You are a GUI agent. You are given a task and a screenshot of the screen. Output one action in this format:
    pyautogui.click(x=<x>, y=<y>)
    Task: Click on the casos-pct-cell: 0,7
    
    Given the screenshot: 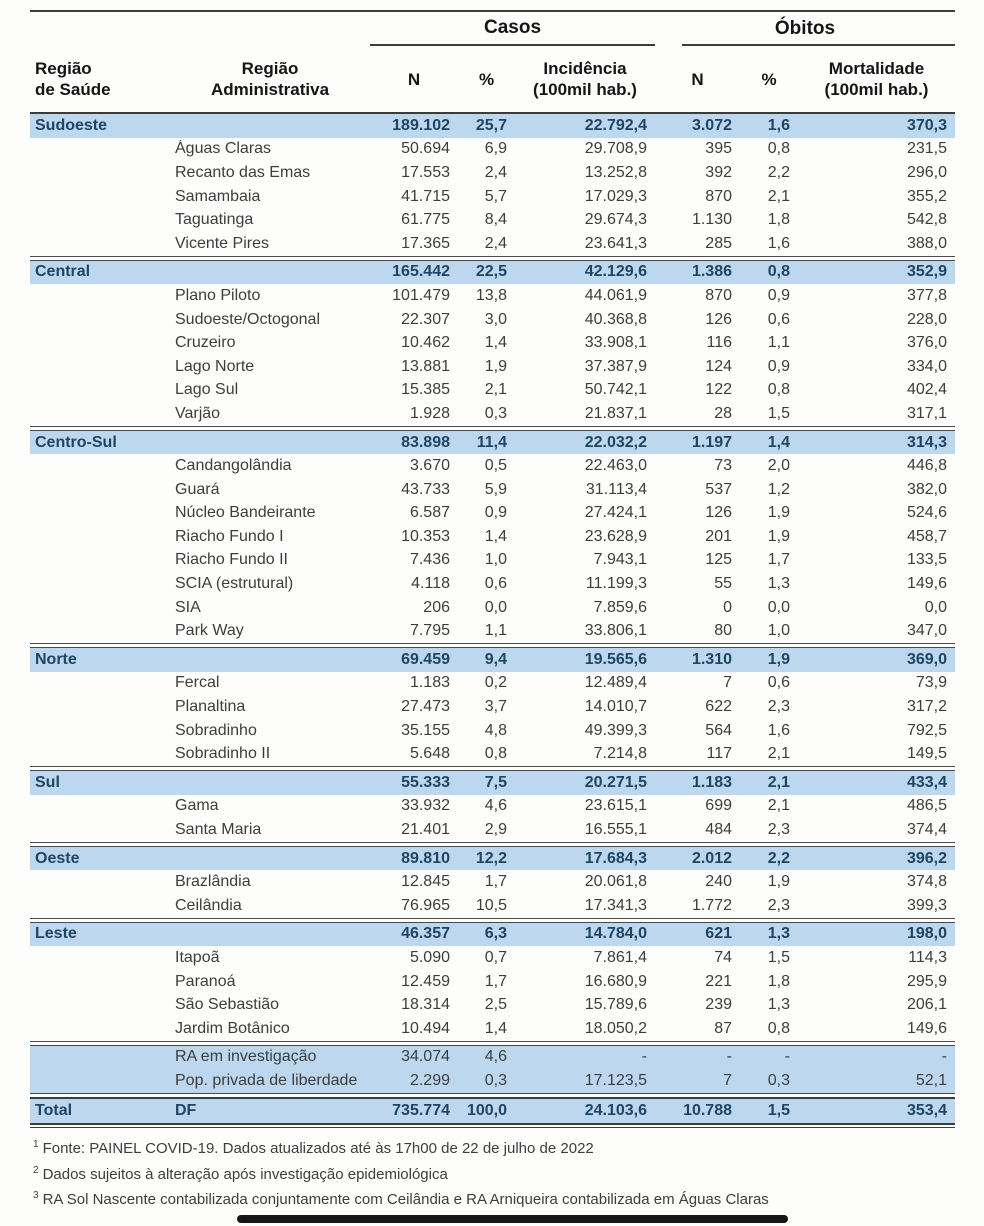 What is the action you would take?
    pyautogui.click(x=495, y=957)
    